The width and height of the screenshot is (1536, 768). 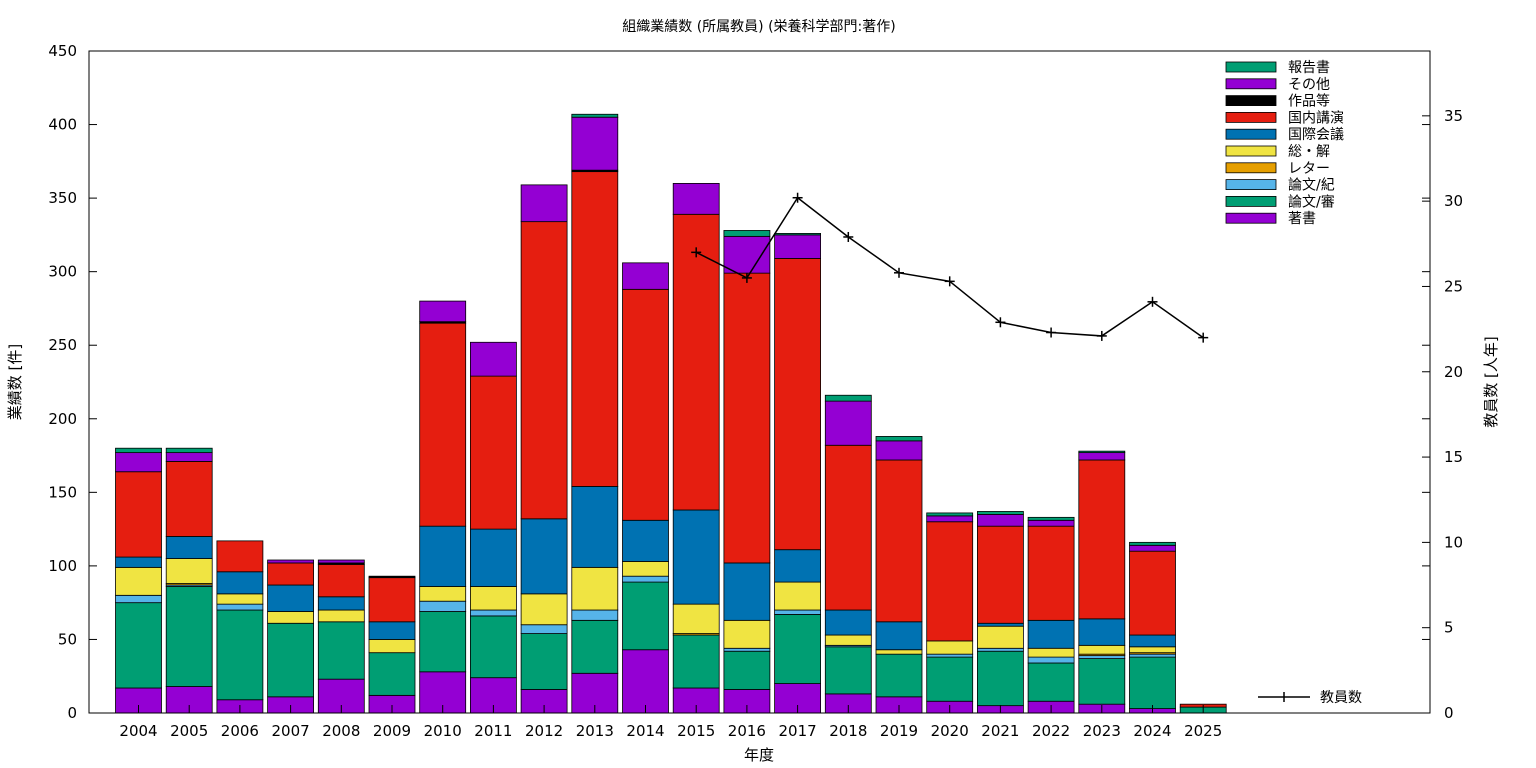 What do you see at coordinates (341, 731) in the screenshot?
I see `x-tick-label: 2008` at bounding box center [341, 731].